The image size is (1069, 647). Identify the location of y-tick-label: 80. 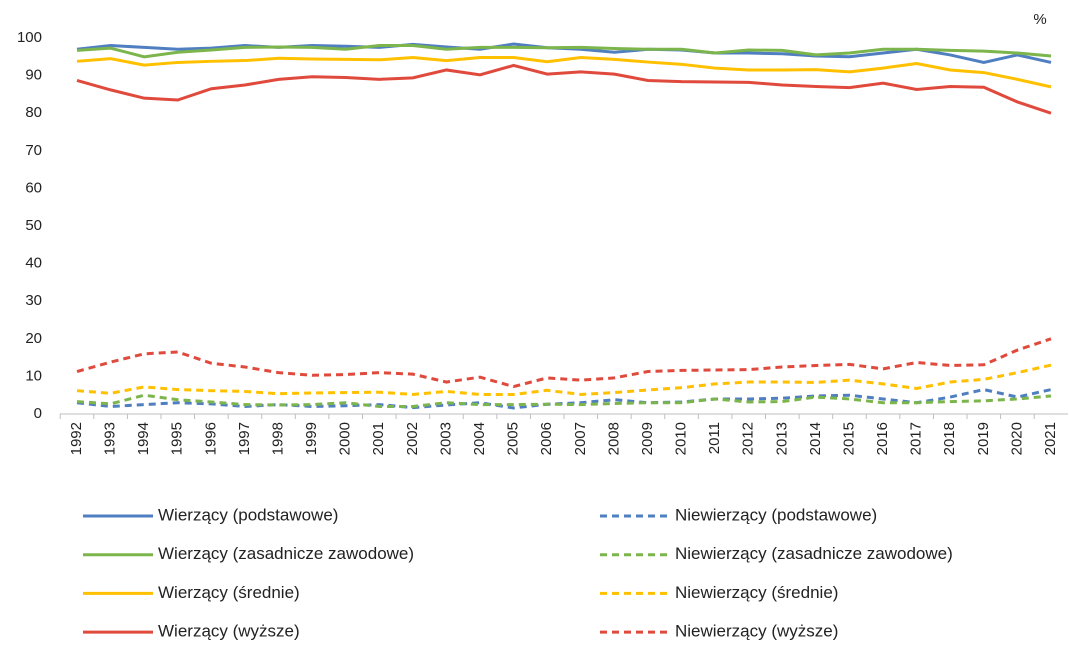
(33, 112).